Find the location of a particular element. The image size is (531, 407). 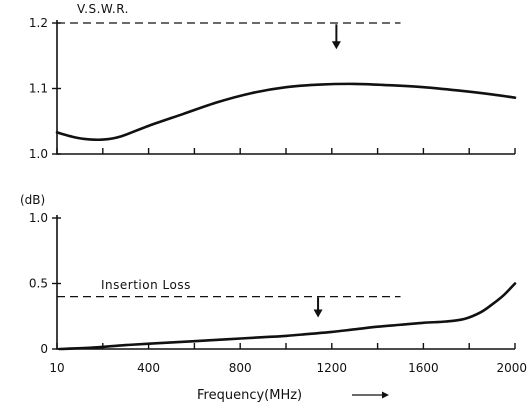

insertion-loss-limit-arrow is located at coordinates (318, 307).